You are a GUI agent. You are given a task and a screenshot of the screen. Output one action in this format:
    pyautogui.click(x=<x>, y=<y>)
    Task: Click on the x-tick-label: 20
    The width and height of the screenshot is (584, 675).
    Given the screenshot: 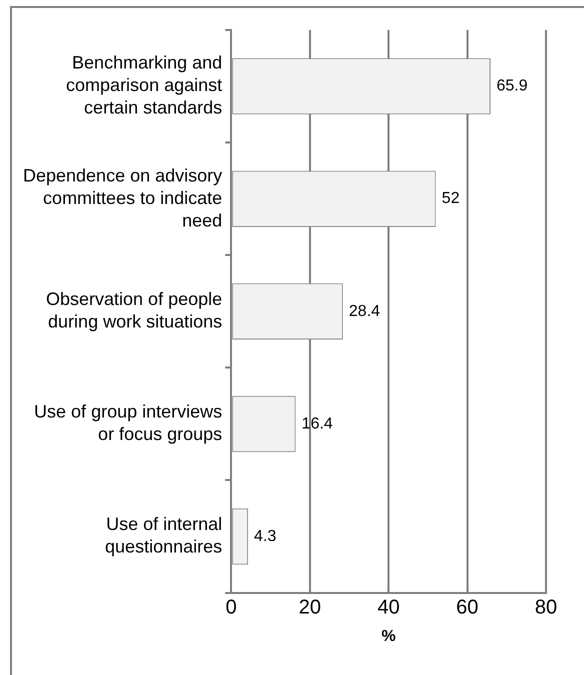 What is the action you would take?
    pyautogui.click(x=309, y=607)
    